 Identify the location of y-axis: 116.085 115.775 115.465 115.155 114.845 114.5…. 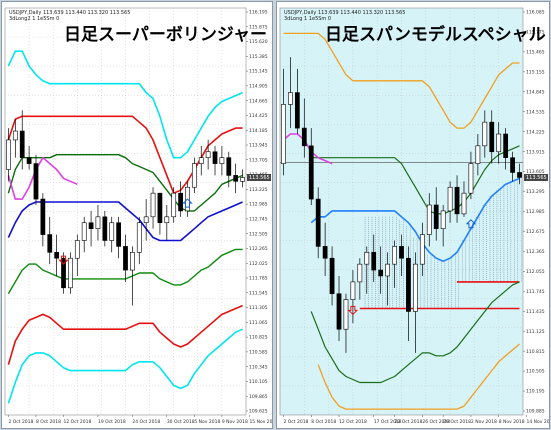
(534, 212).